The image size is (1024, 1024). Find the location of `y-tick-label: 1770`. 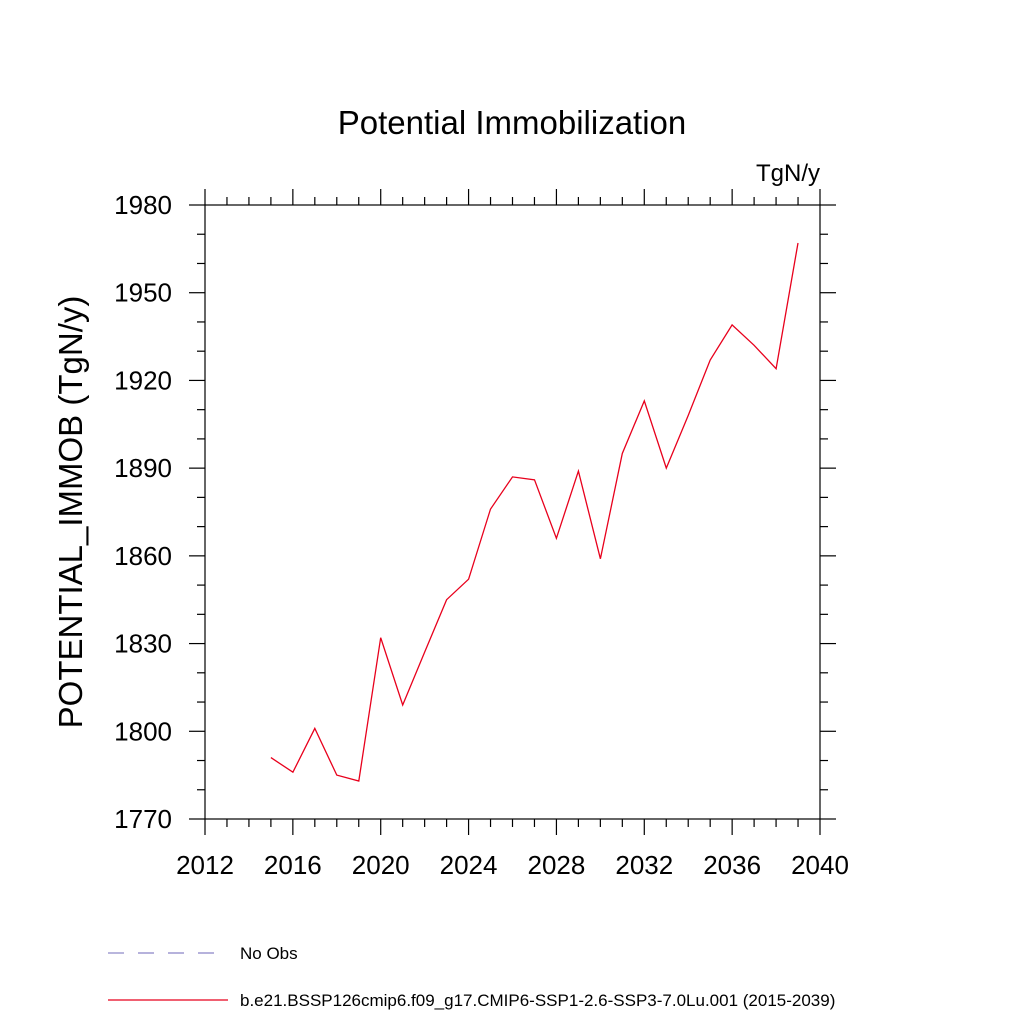

y-tick-label: 1770 is located at coordinates (143, 819).